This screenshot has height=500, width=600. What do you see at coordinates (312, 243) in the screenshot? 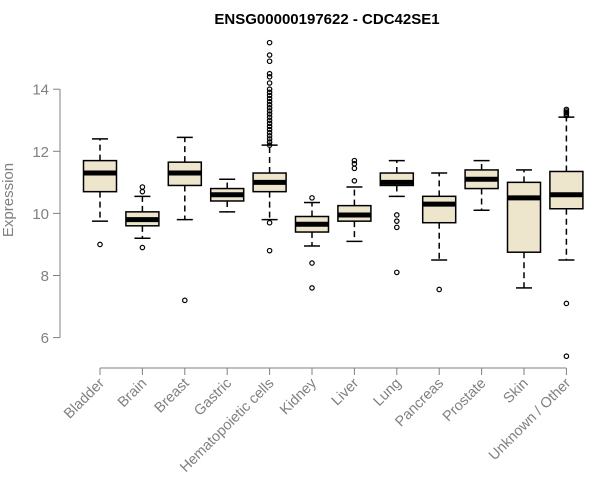
I see `box-kidney` at bounding box center [312, 243].